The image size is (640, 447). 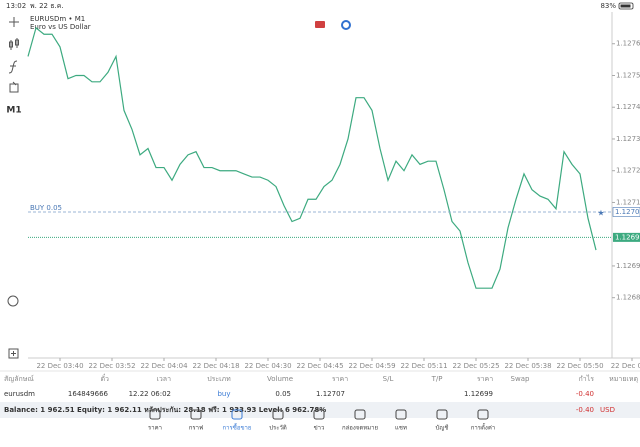 I want to click on nav-item: ราคา, so click(x=155, y=420).